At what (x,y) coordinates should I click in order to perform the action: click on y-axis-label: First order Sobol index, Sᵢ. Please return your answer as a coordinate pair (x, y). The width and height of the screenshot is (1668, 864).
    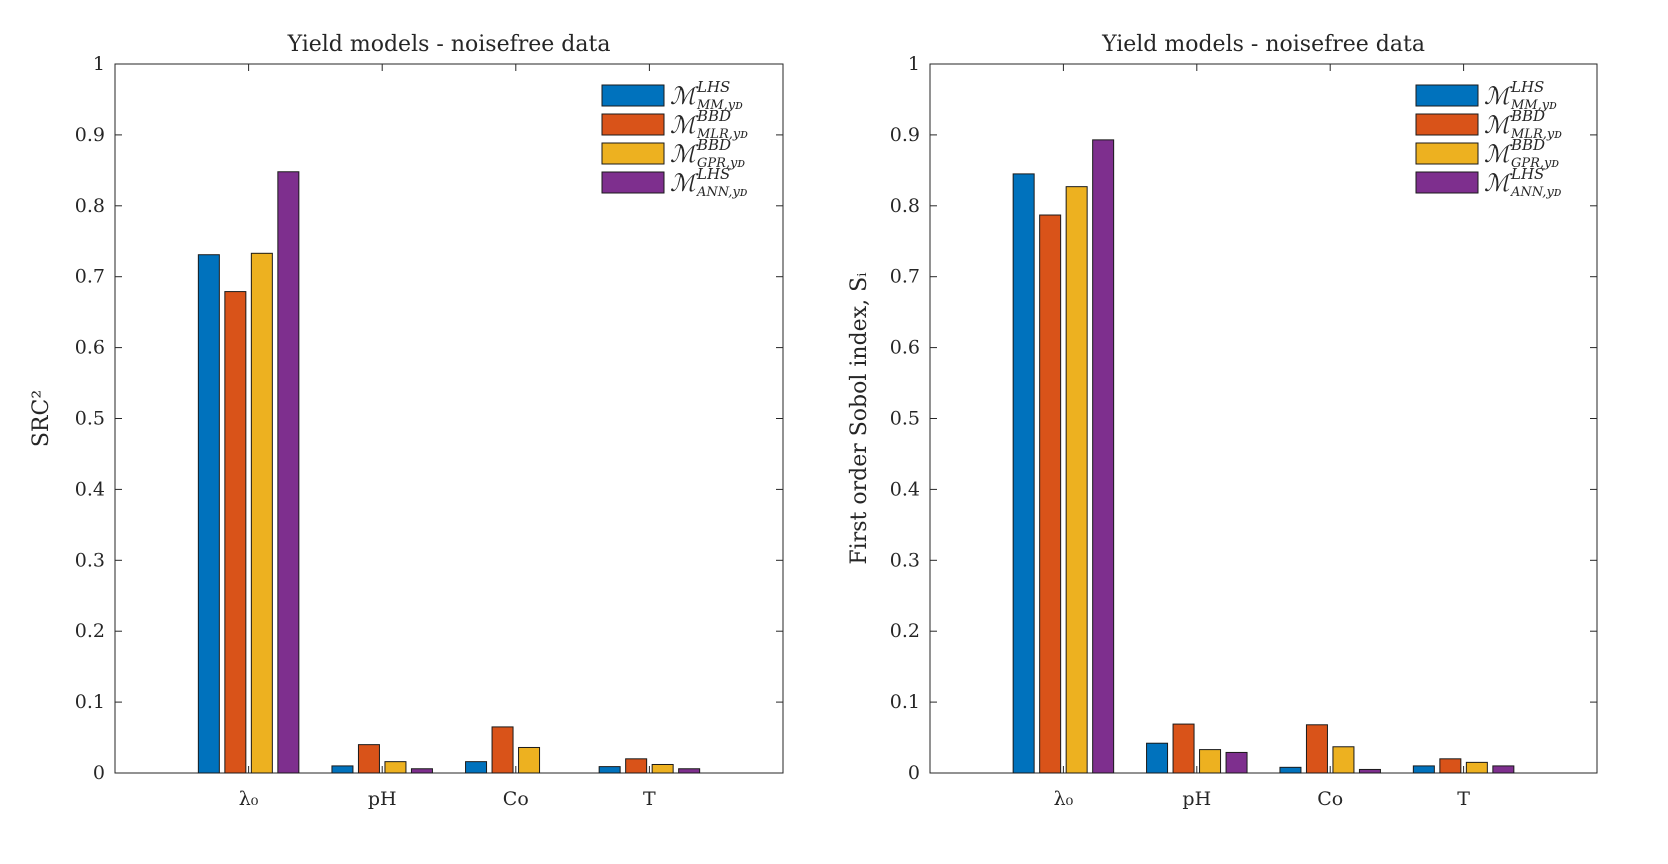
    Looking at the image, I should click on (859, 418).